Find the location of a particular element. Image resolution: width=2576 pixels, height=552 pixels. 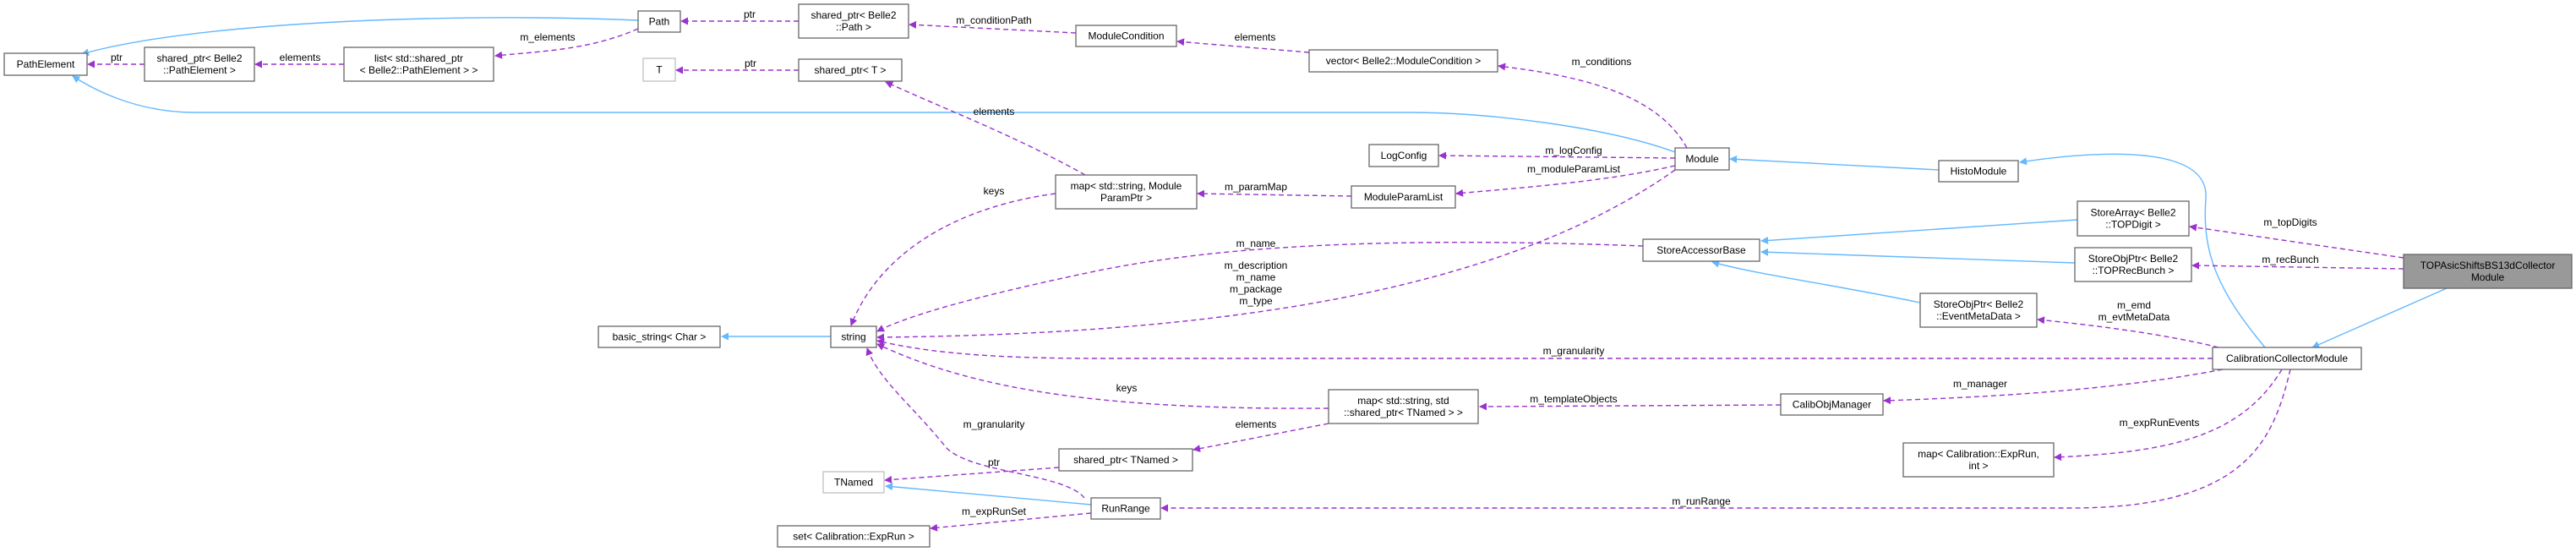

class-node-histomodule: HistoModule is located at coordinates (1978, 171).